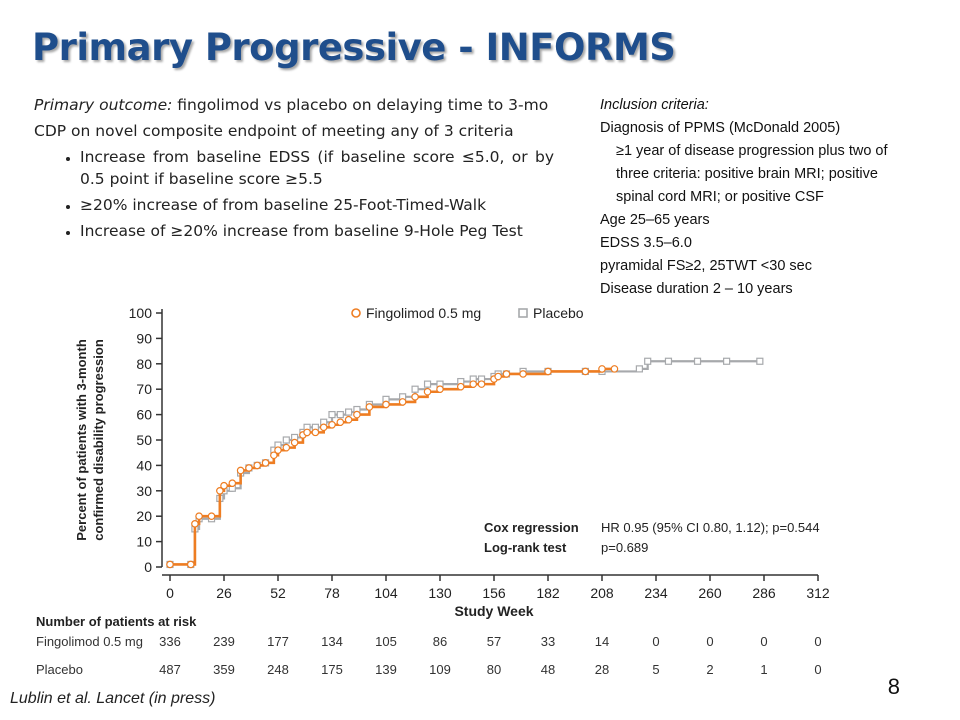  Describe the element at coordinates (656, 593) in the screenshot. I see `x-tick-label: 234` at that location.